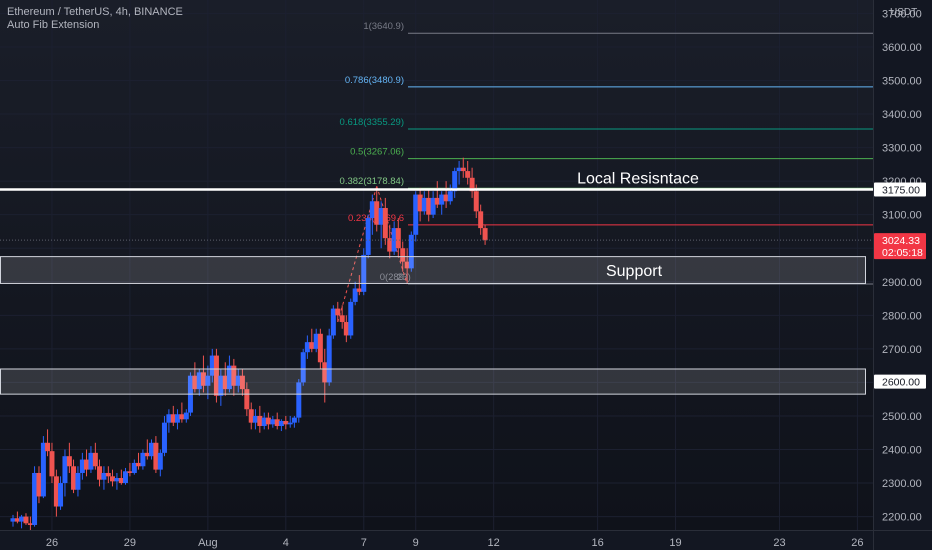  I want to click on fib-level-label: 0.5(3267.06), so click(377, 152).